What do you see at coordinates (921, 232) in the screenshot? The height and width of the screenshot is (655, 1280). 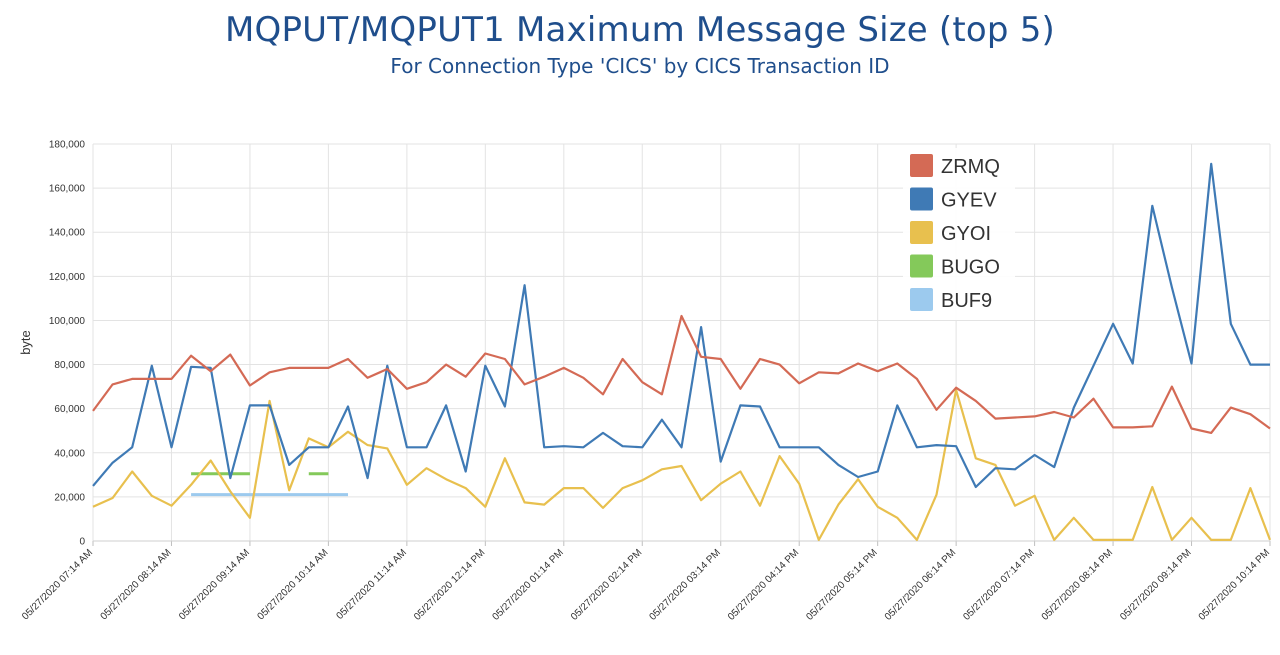 I see `legend-swatch-gyoi` at bounding box center [921, 232].